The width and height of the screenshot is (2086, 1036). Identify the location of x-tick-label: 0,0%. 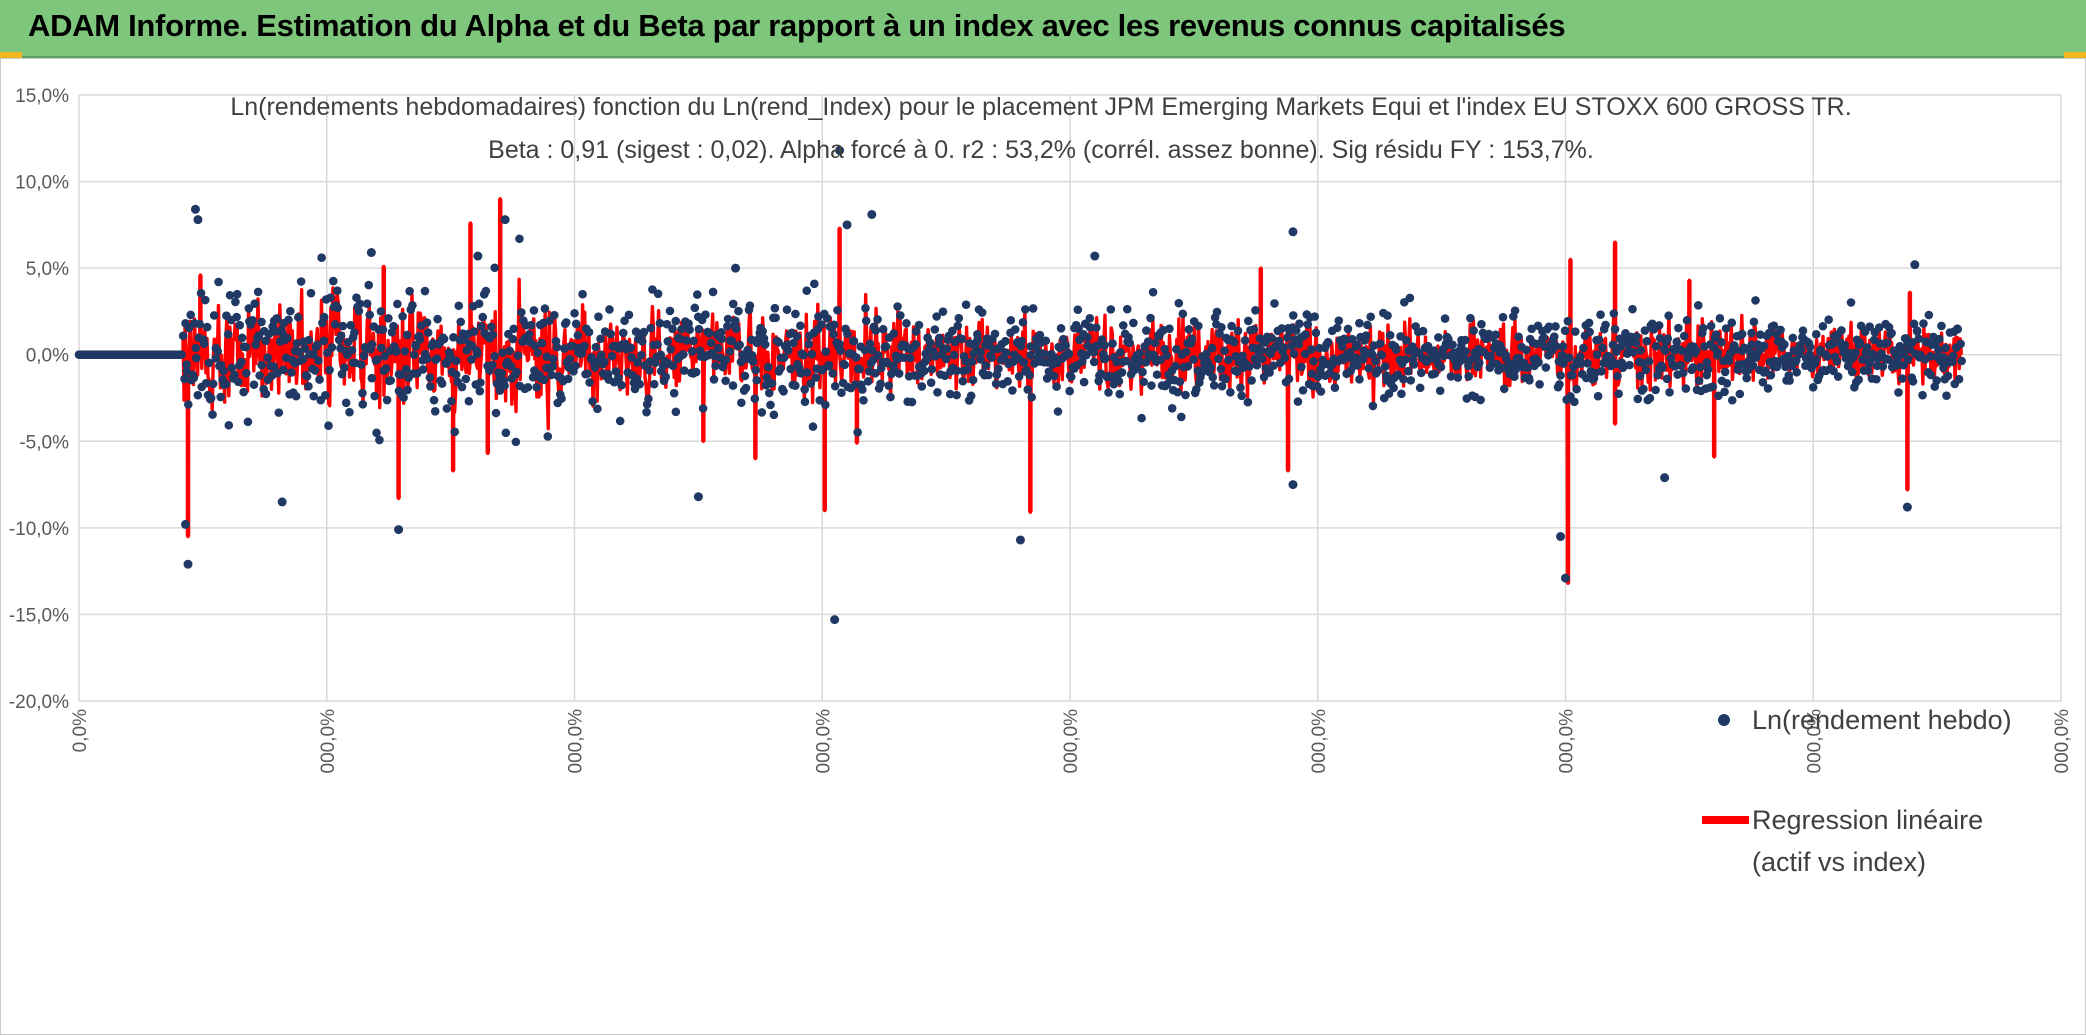
(80, 730).